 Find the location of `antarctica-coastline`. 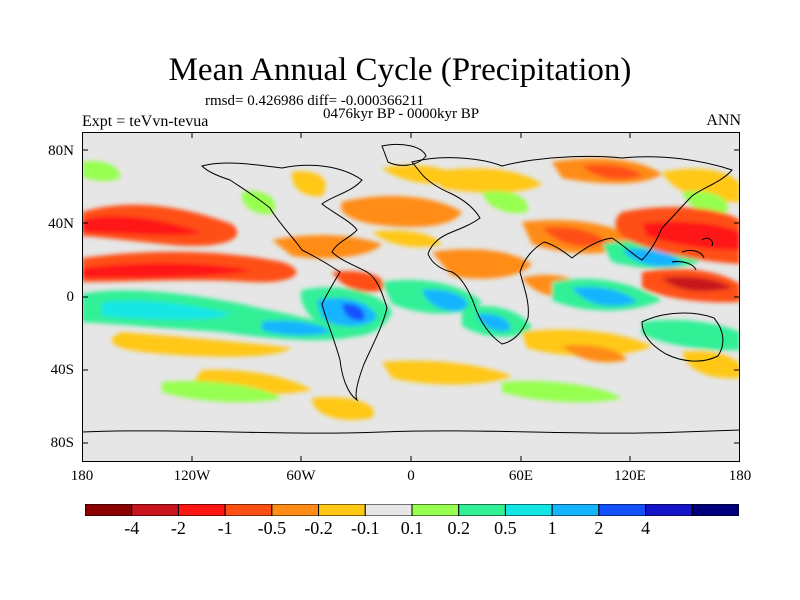

antarctica-coastline is located at coordinates (411, 431).